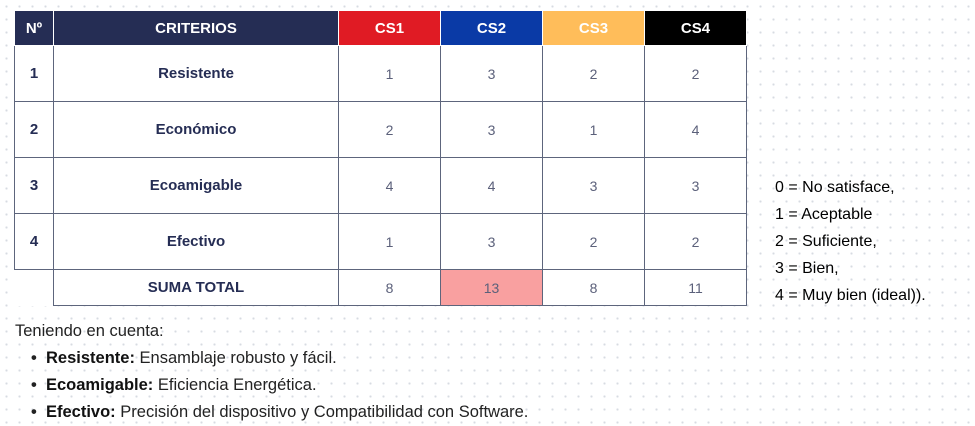 The width and height of the screenshot is (975, 426). Describe the element at coordinates (807, 268) in the screenshot. I see `legend-item: 3 = Bien,` at that location.